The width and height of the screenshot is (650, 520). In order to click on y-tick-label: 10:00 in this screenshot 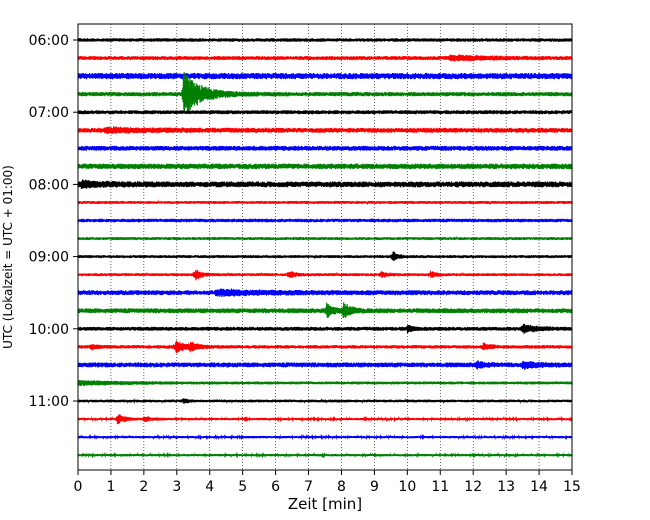, I will do `click(49, 330)`.